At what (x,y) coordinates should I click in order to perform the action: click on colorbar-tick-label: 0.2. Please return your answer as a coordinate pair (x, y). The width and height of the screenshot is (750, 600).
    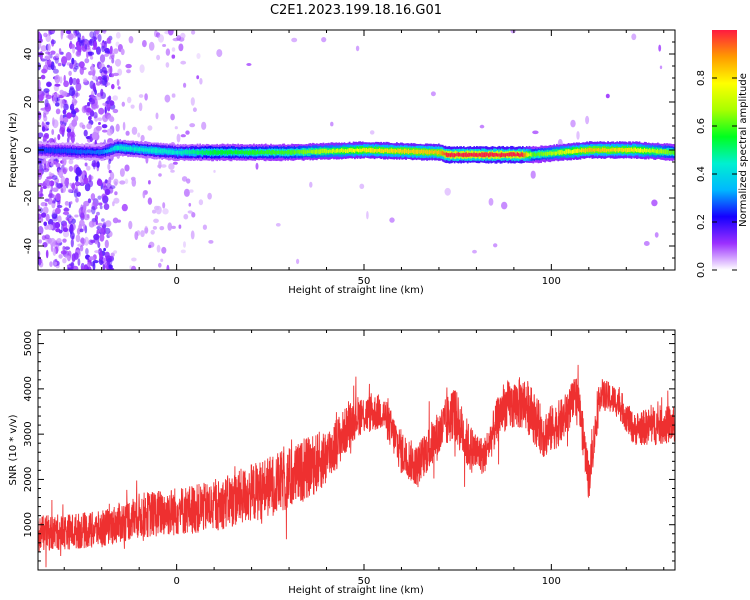
    Looking at the image, I should click on (701, 222).